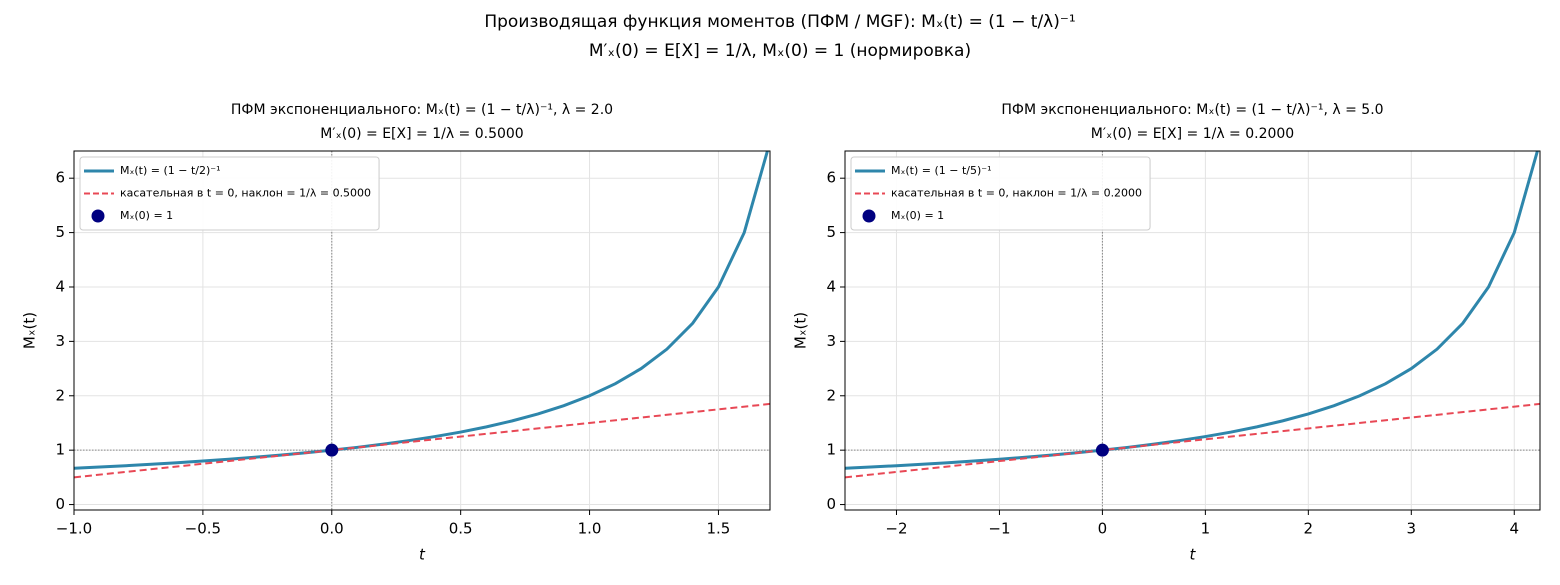 Image resolution: width=1560 pixels, height=585 pixels. Describe the element at coordinates (1103, 529) in the screenshot. I see `x-tick-label: 0` at that location.